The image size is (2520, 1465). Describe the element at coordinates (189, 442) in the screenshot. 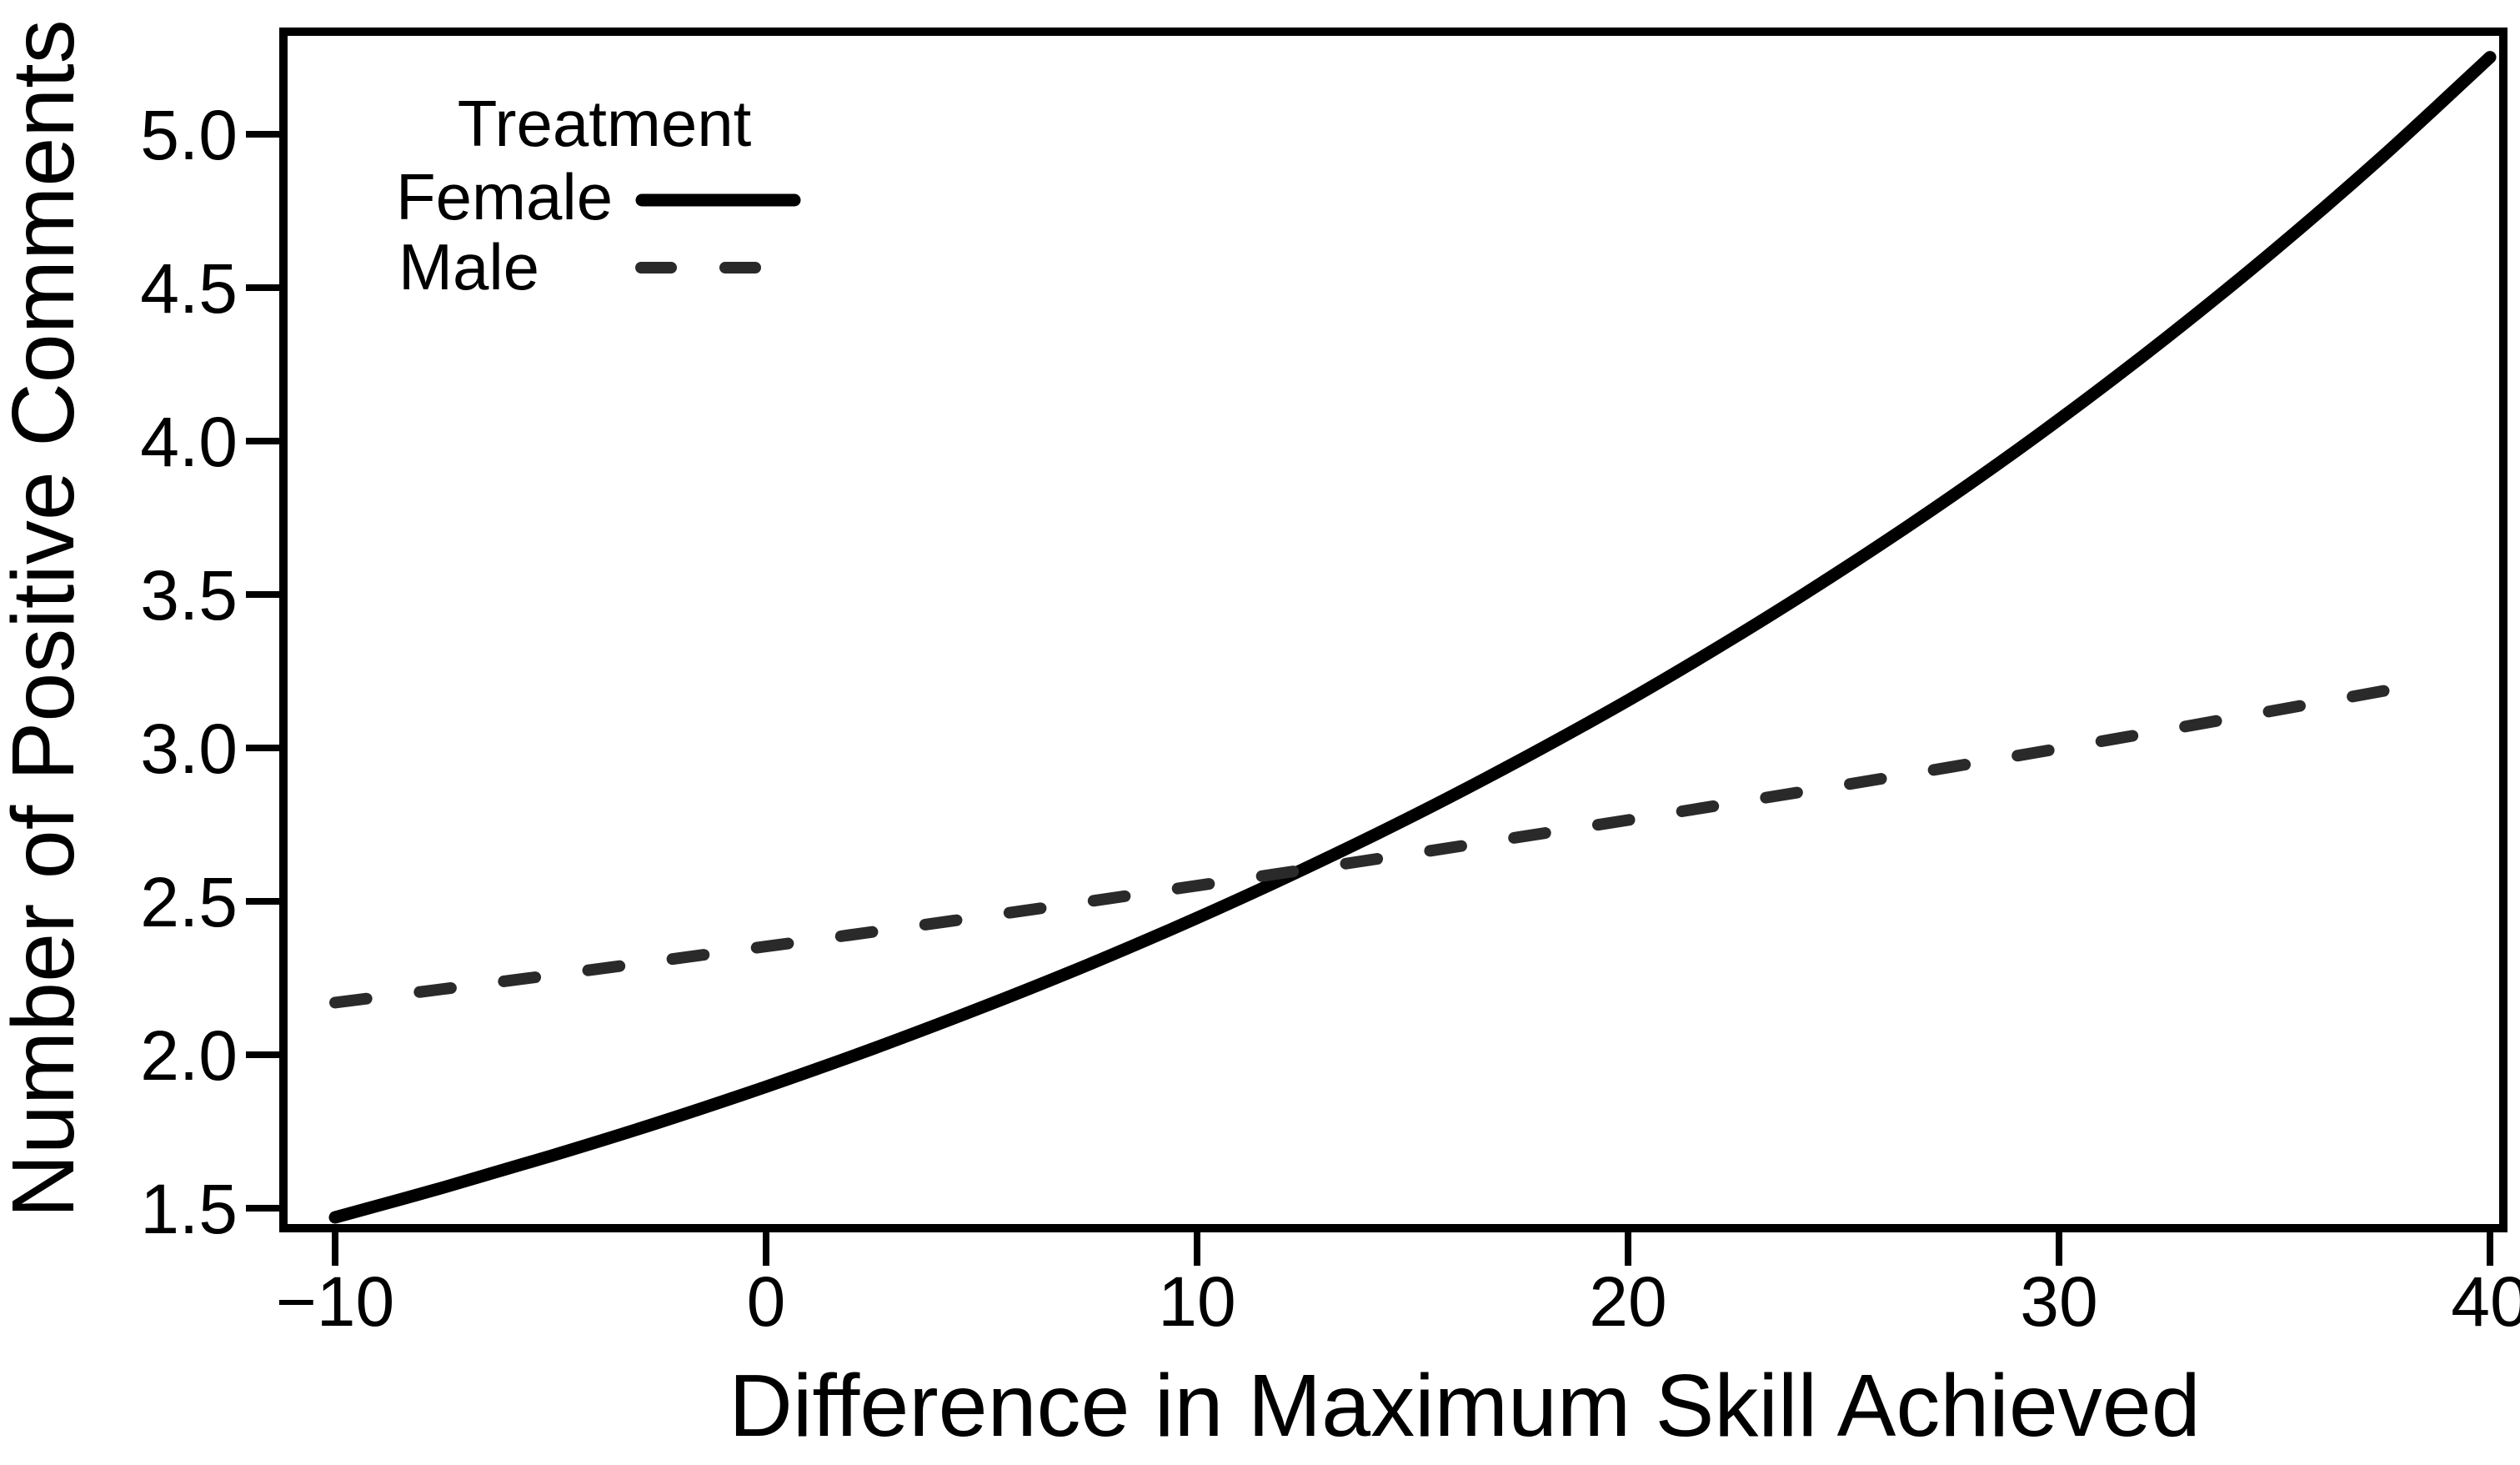

I see `y-tick-label: 4.0` at that location.